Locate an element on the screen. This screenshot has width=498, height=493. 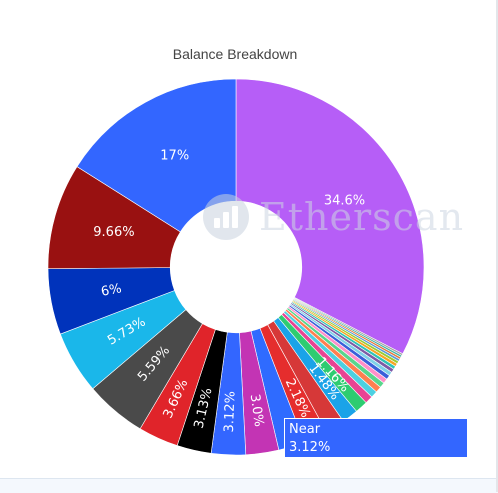
slice-label-29: 17% is located at coordinates (174, 155).